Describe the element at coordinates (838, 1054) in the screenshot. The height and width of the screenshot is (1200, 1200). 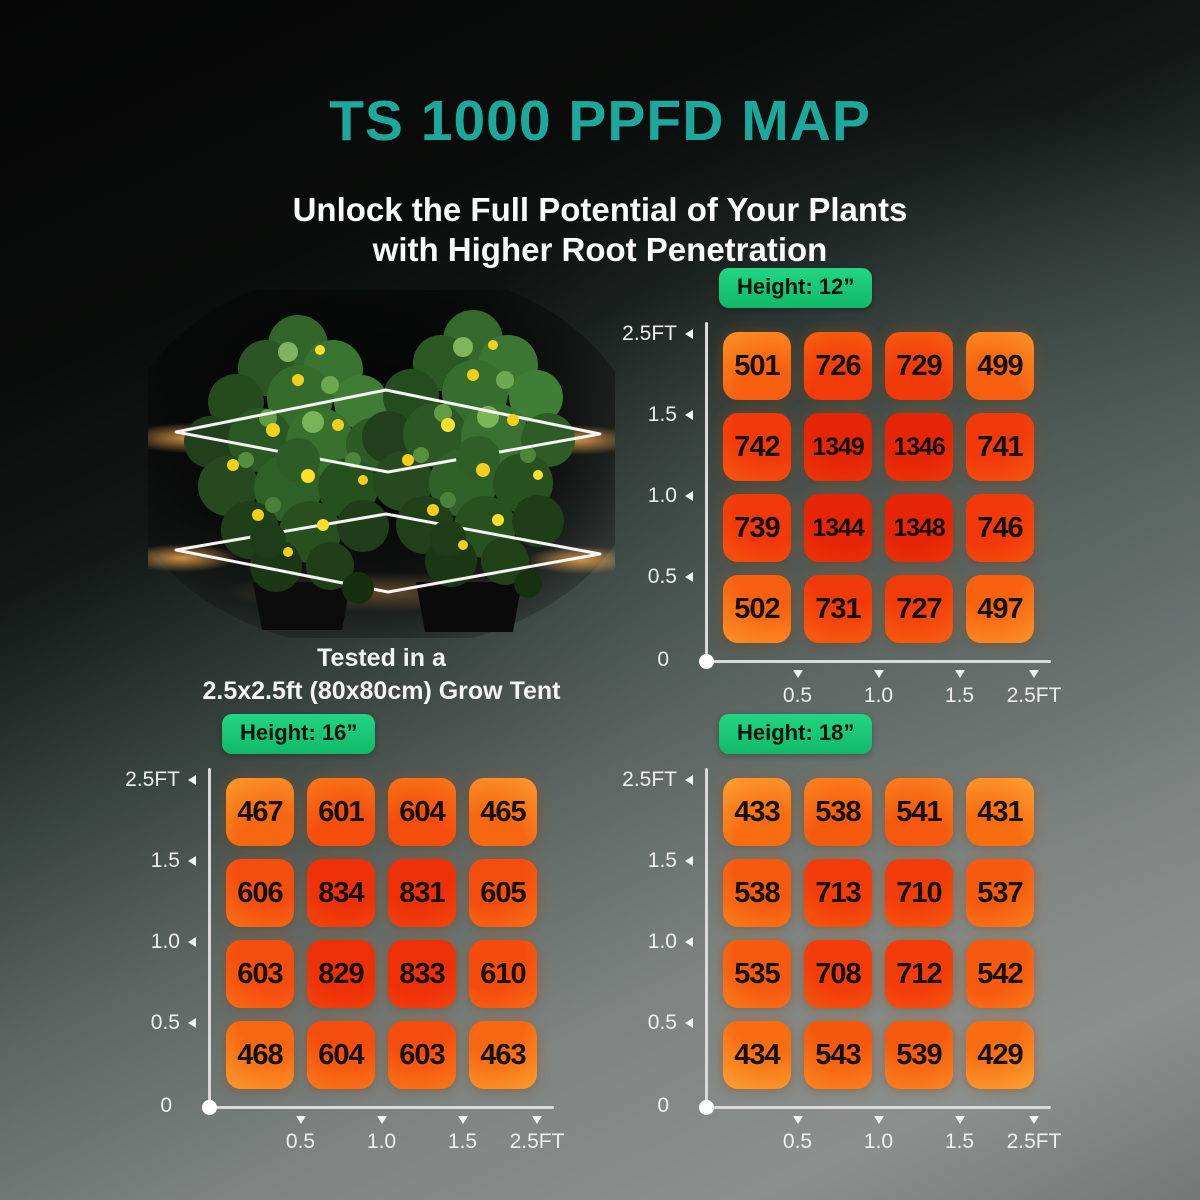
I see `ppfd-value: 543` at that location.